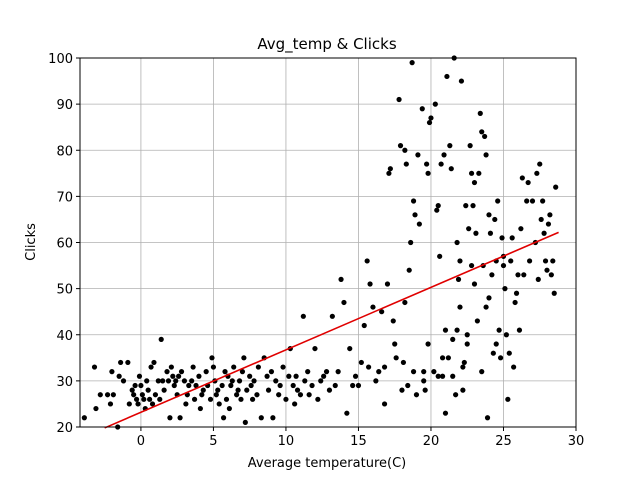 The height and width of the screenshot is (480, 640). What do you see at coordinates (431, 441) in the screenshot?
I see `x-tick-label: 20` at bounding box center [431, 441].